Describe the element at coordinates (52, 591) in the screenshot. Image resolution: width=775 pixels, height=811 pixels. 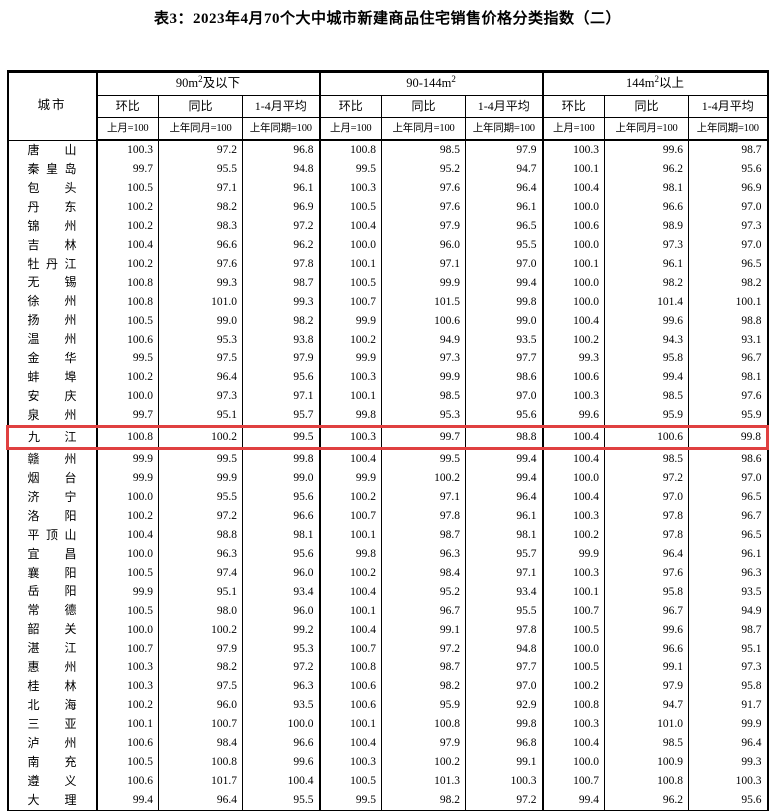
I see `city-cell: 岳阳` at that location.